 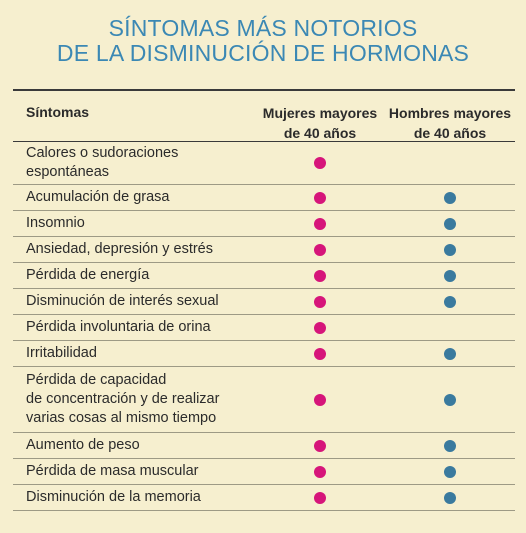 I want to click on table-row: Disminución de interés sexual, so click(x=264, y=302).